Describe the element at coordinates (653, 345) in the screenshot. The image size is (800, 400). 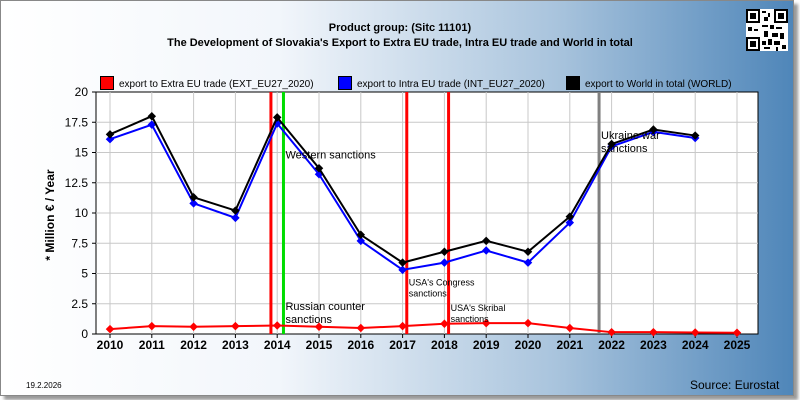
I see `x-tick-label: 2023` at that location.